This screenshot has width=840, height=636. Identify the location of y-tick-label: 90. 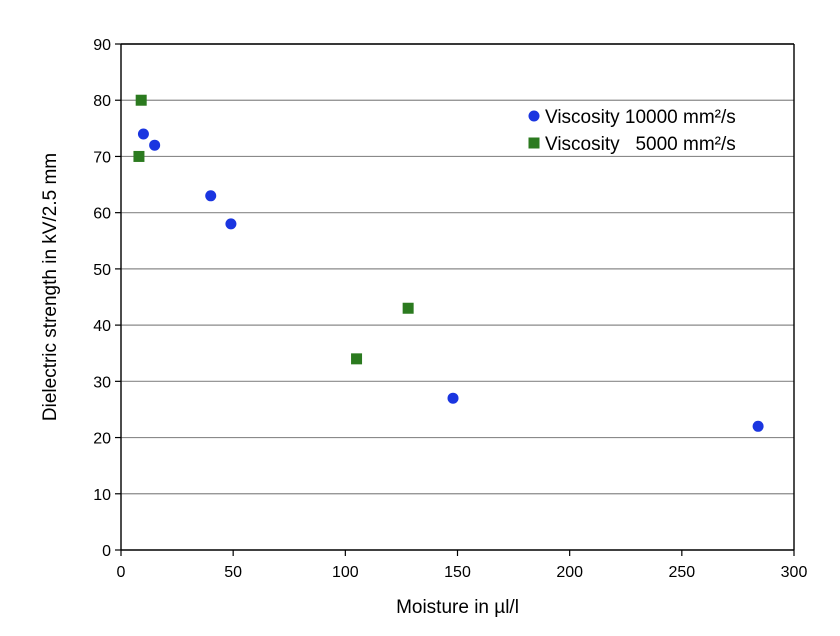
(102, 45).